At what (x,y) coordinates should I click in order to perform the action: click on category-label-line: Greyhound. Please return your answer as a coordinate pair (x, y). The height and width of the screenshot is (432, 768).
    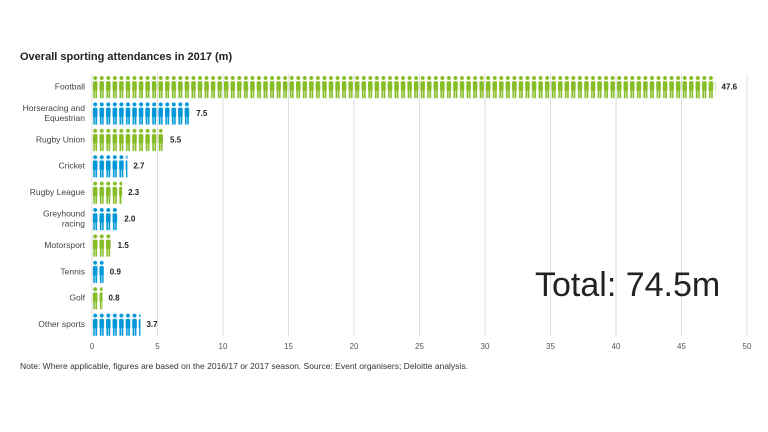
    Looking at the image, I should click on (64, 214).